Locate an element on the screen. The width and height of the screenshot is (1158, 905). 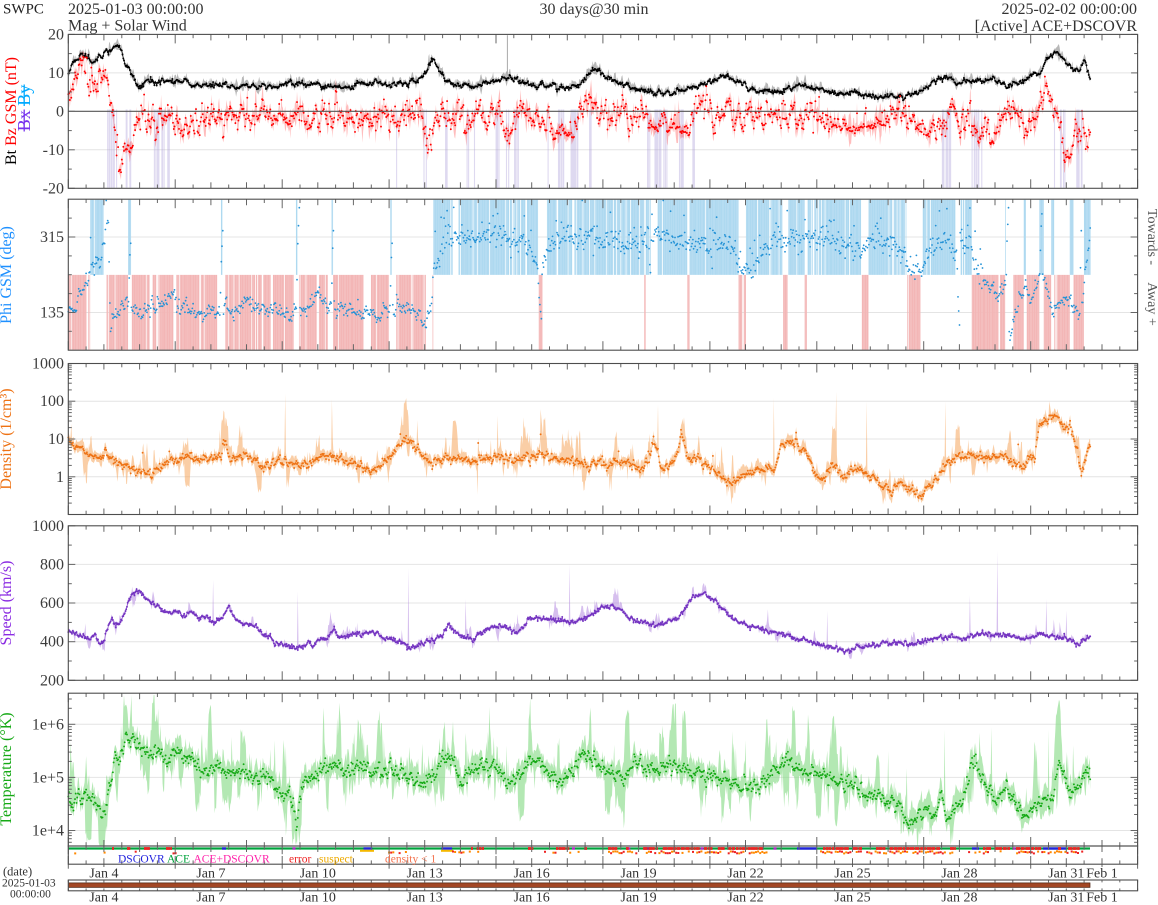
svg-text: DSCOVR is located at coordinates (141, 860).